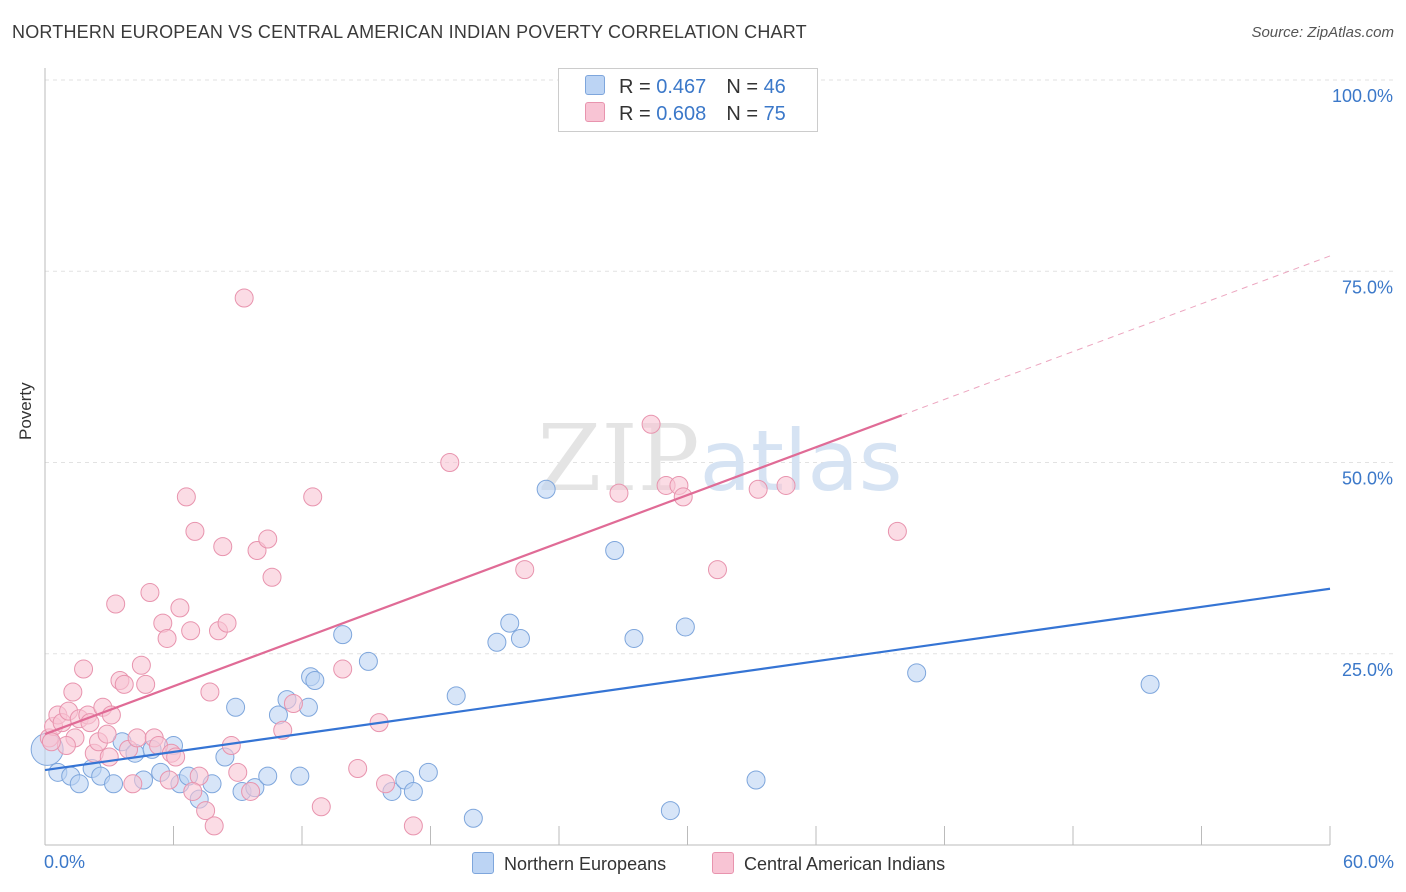 The width and height of the screenshot is (1406, 892). What do you see at coordinates (1367, 670) in the screenshot?
I see `y-tick-label: 25.0%` at bounding box center [1367, 670].